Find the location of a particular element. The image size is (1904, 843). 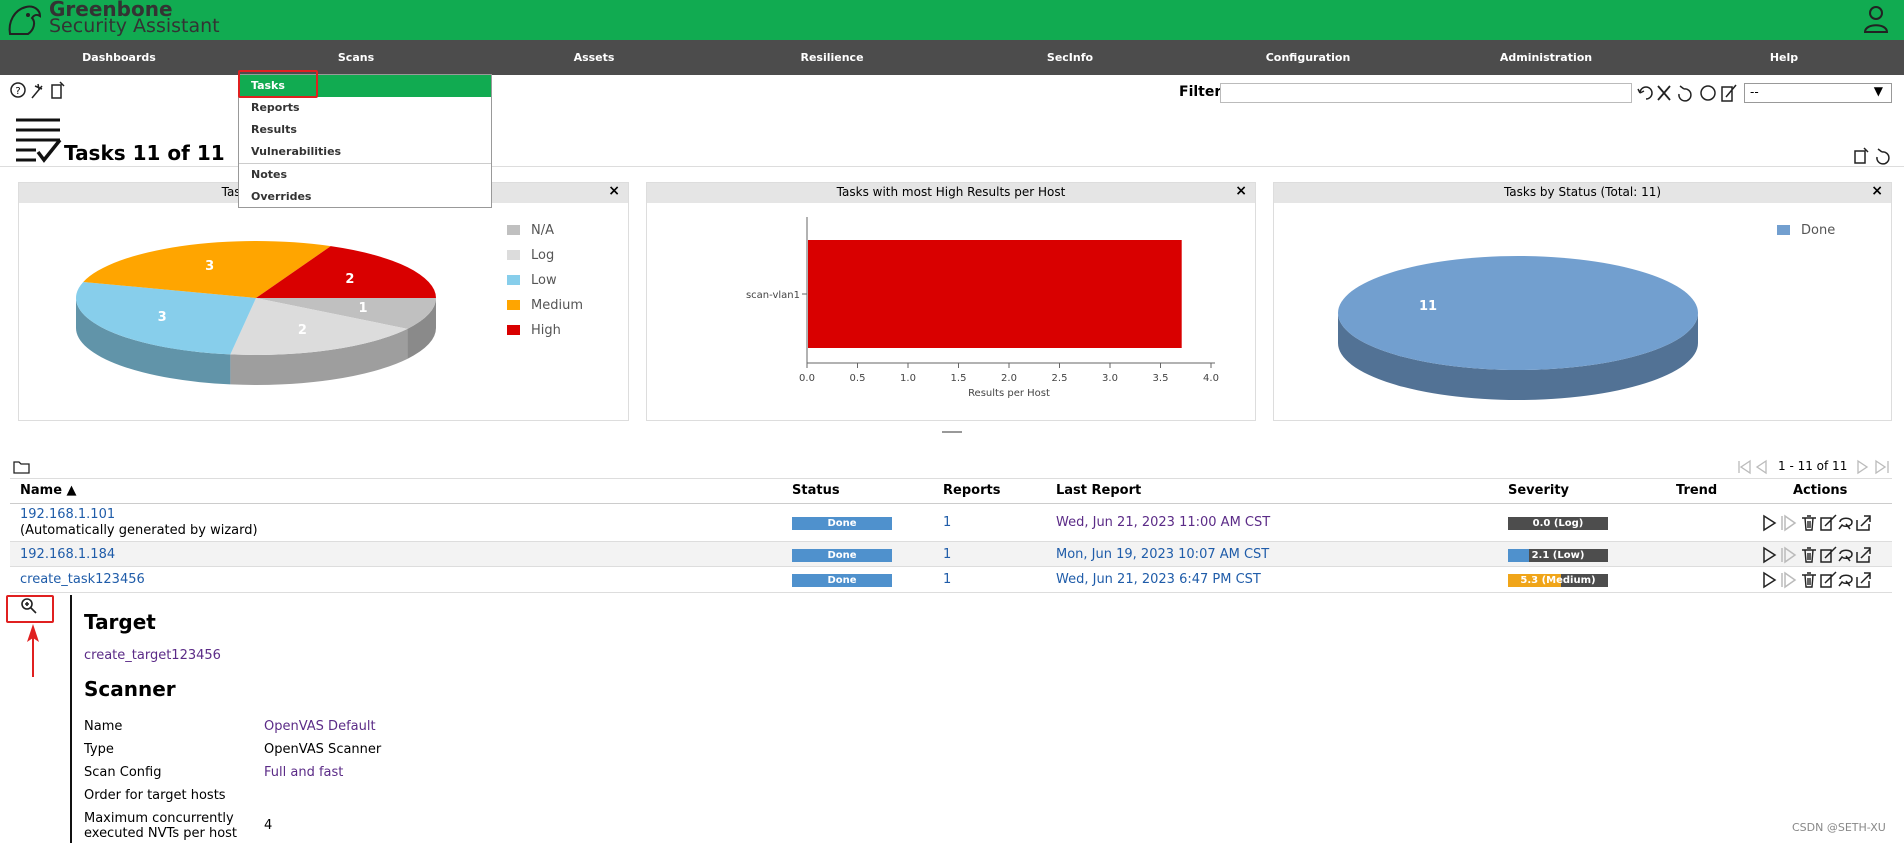

highlight-box is located at coordinates (30, 609).